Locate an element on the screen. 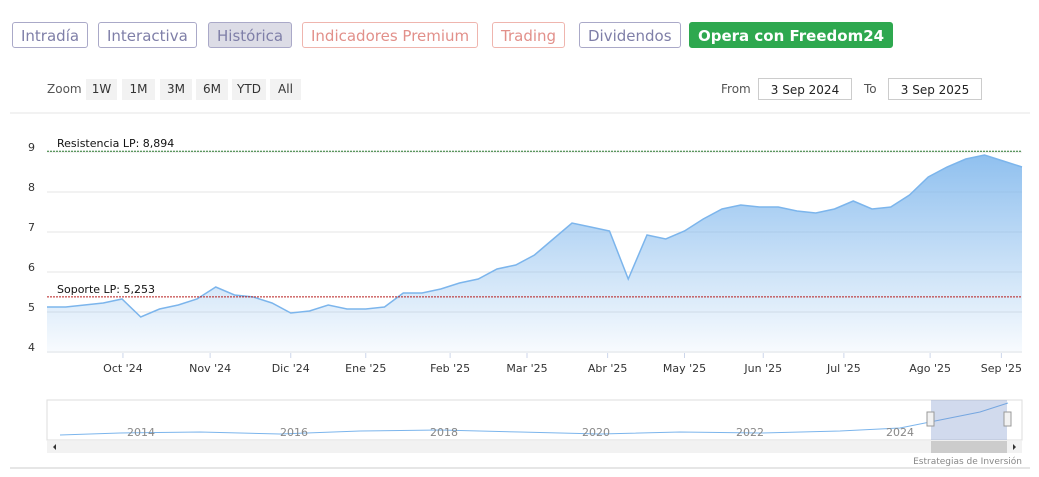 The width and height of the screenshot is (1039, 477). x-tick-label: Dic '24 is located at coordinates (291, 368).